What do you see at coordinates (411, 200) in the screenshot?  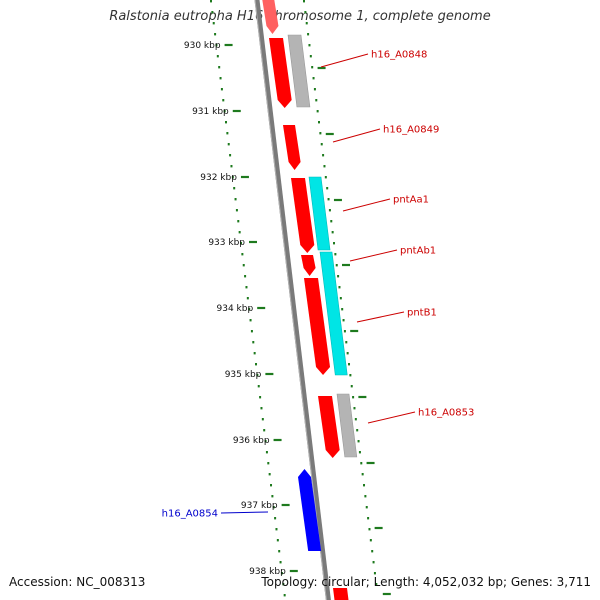 I see `gene-label: pntAa1` at bounding box center [411, 200].